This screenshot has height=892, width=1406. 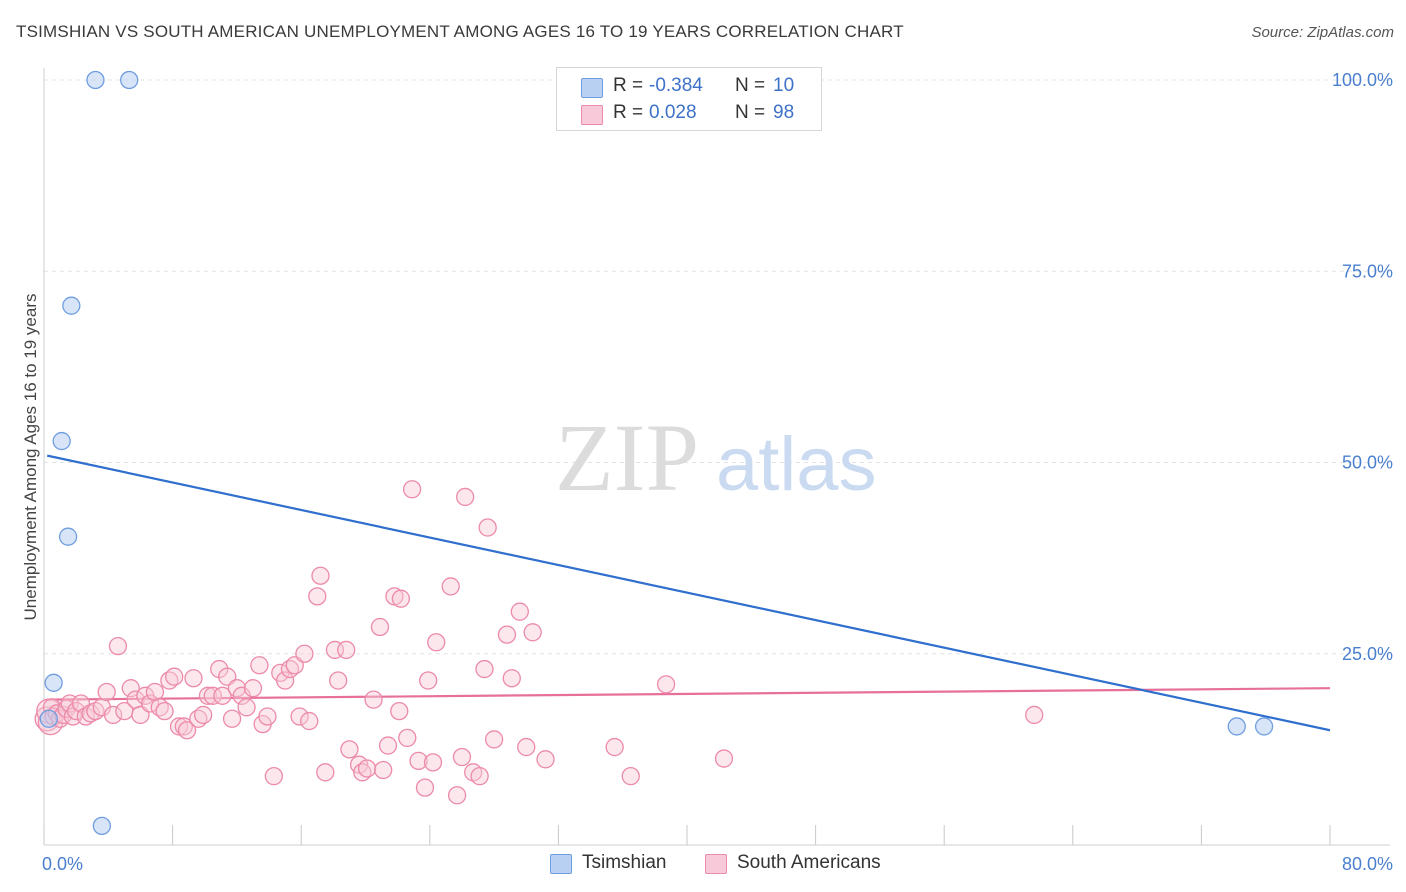 I want to click on correlation-legend: R = -0.384 N = 10 R = 0.028 N = 98, so click(x=689, y=99).